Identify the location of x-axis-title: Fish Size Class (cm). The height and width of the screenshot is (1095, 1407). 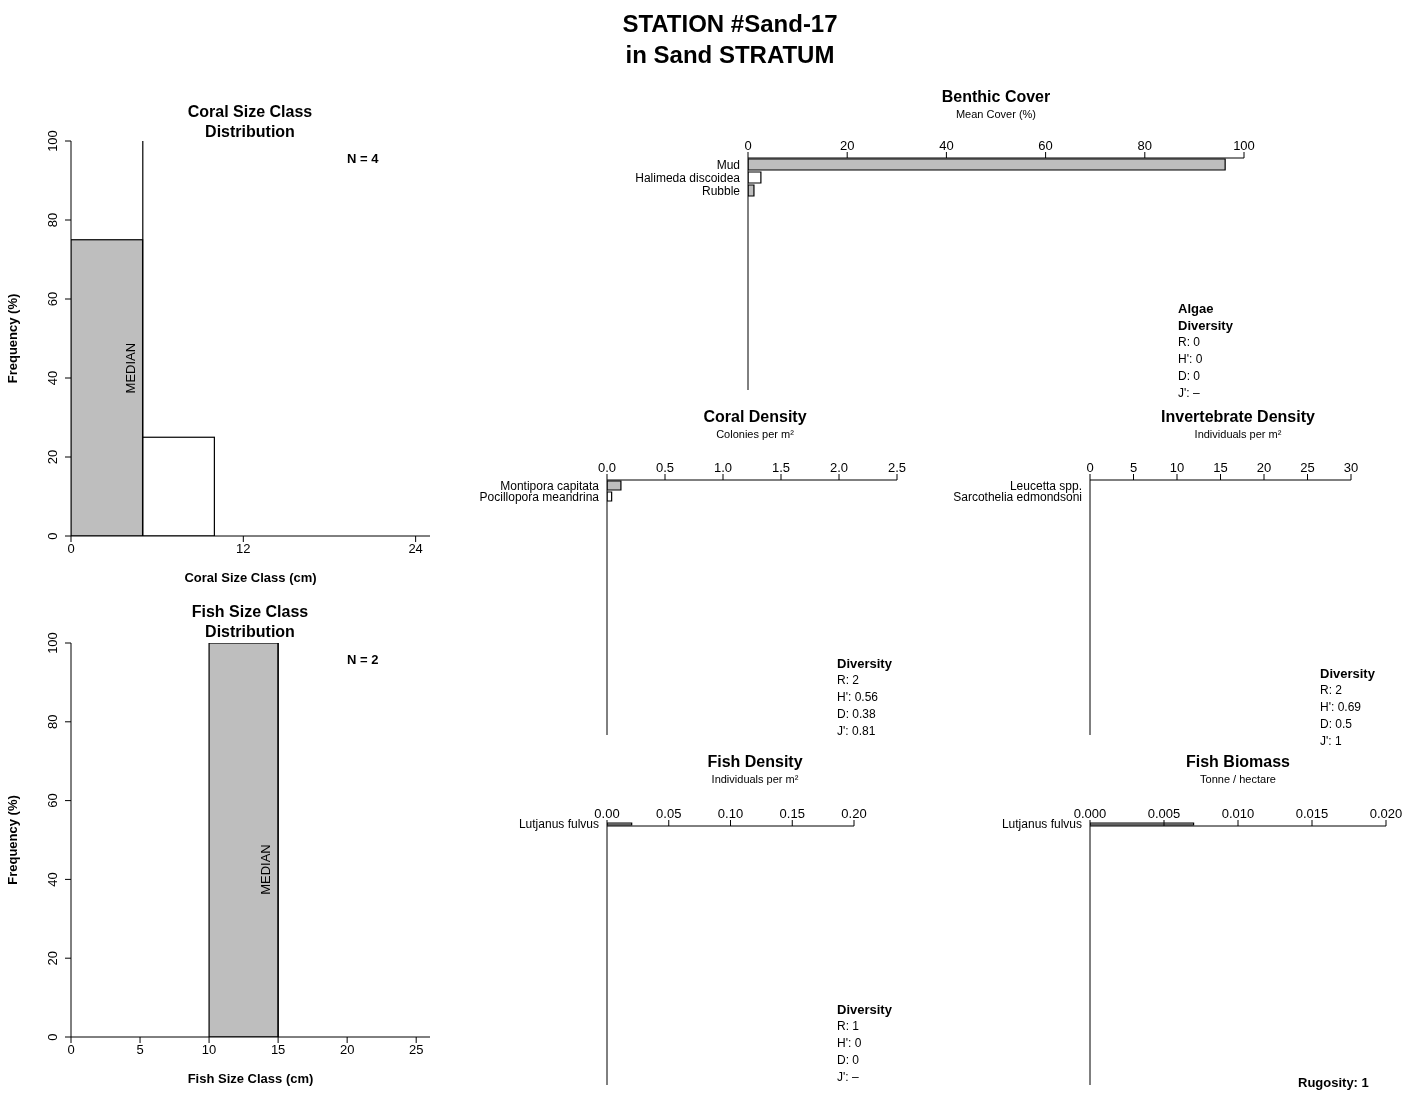
(250, 1078).